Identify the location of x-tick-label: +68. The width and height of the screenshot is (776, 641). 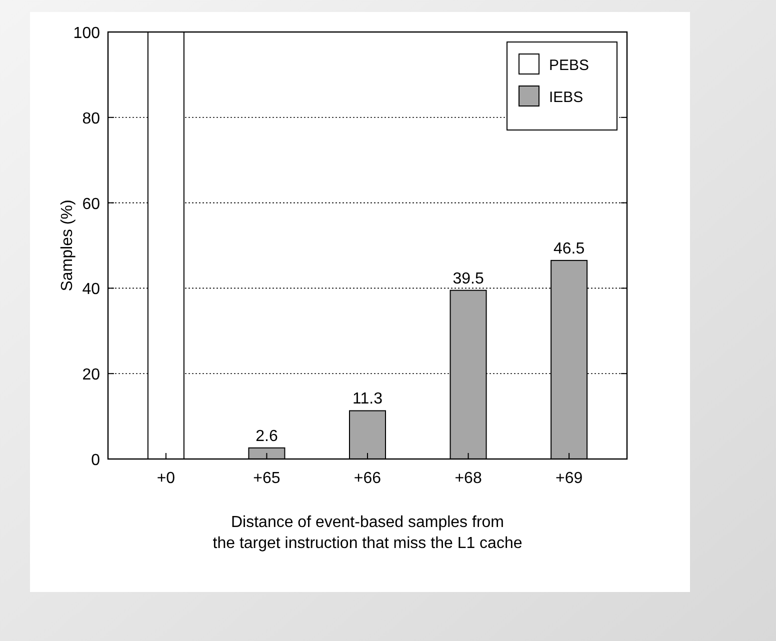
(468, 478).